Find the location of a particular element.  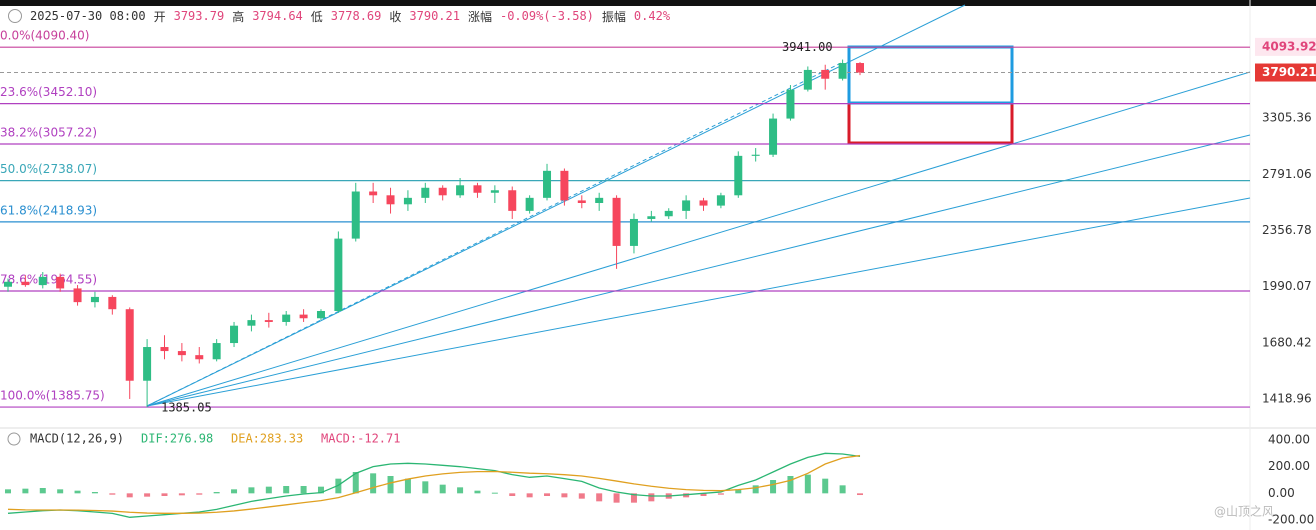

fib-label: 61.8%(2418.93) is located at coordinates (48, 210).